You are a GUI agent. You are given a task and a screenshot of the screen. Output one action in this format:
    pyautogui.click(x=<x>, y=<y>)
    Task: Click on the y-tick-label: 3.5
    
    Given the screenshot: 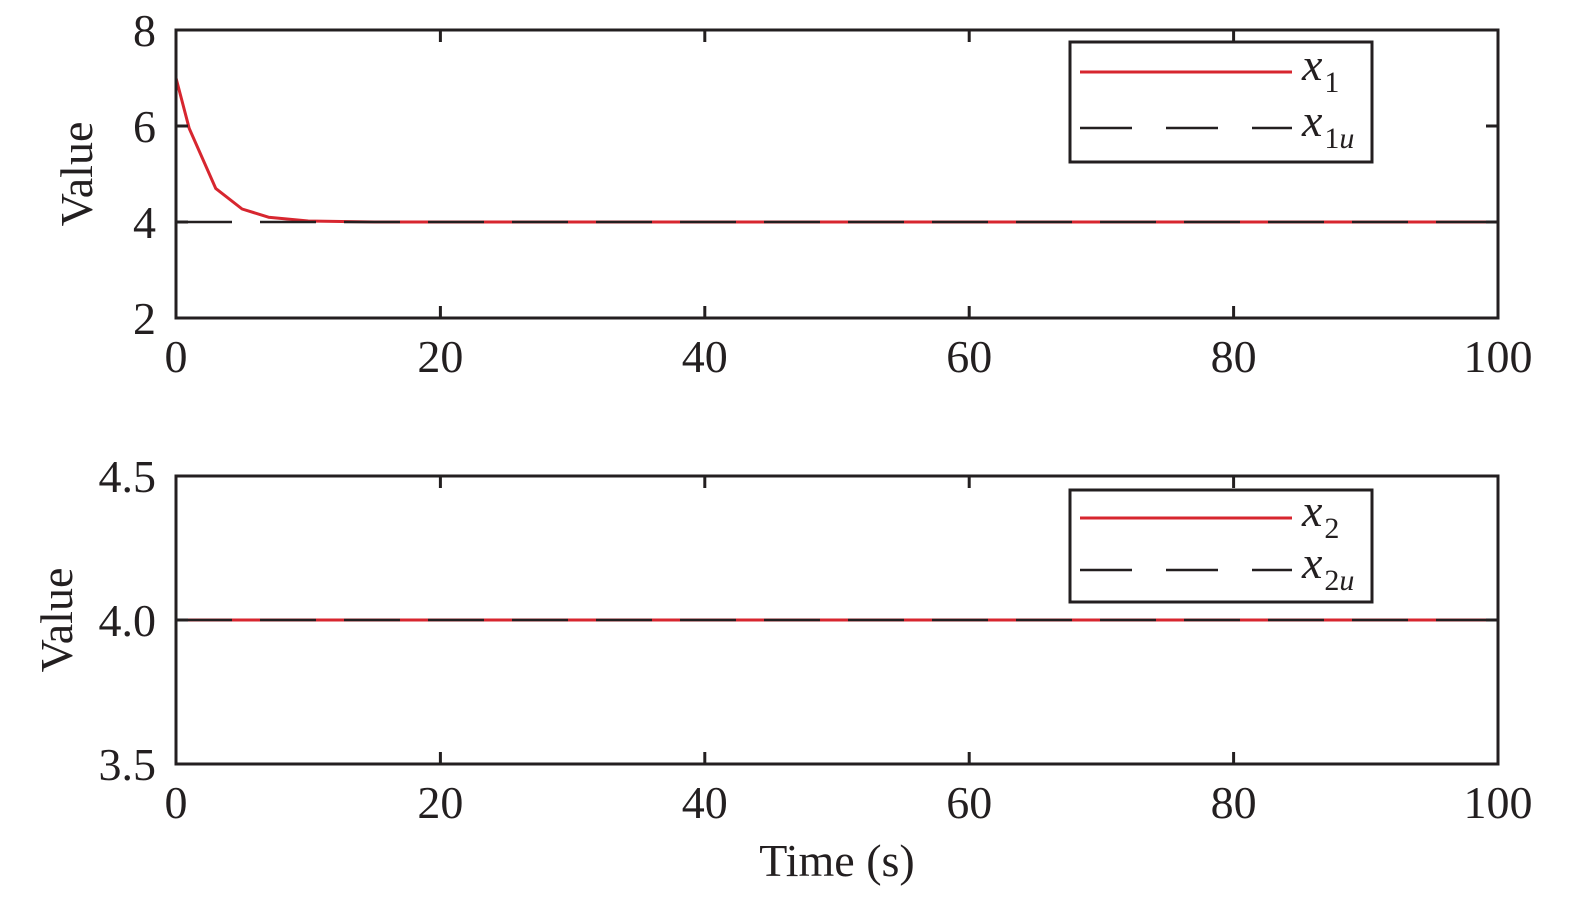 What is the action you would take?
    pyautogui.click(x=128, y=764)
    